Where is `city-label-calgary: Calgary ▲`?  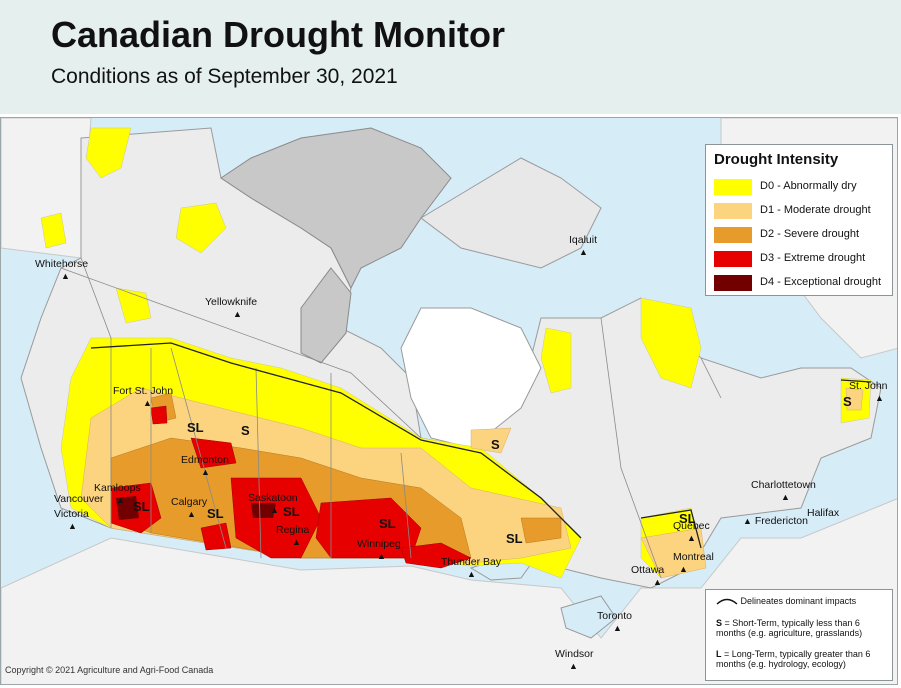 city-label-calgary: Calgary ▲ is located at coordinates (189, 507).